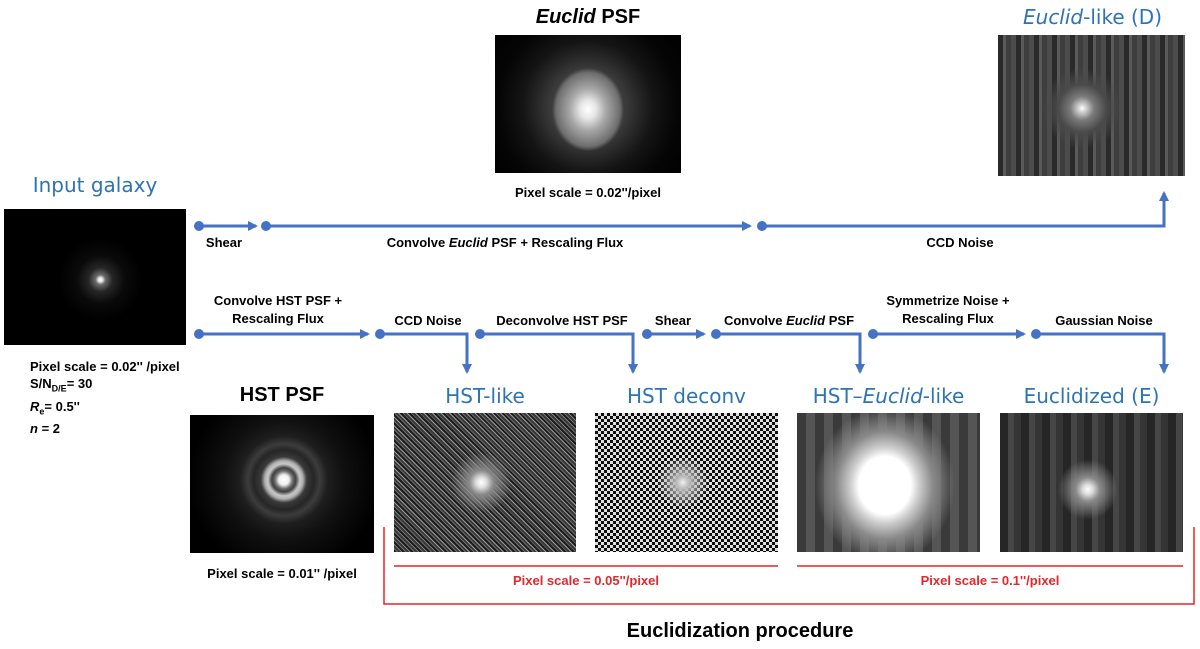 This screenshot has width=1200, height=649. I want to click on pixel-scale-group-01: Pixel scale = 0.1''/pixel, so click(990, 580).